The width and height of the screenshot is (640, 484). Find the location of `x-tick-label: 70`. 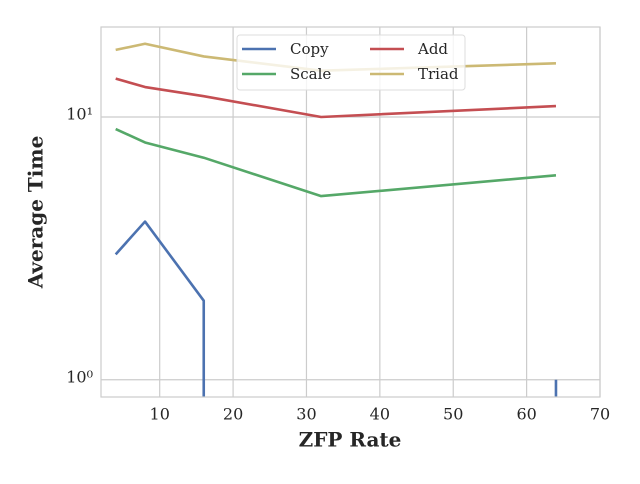

x-tick-label: 70 is located at coordinates (600, 414).